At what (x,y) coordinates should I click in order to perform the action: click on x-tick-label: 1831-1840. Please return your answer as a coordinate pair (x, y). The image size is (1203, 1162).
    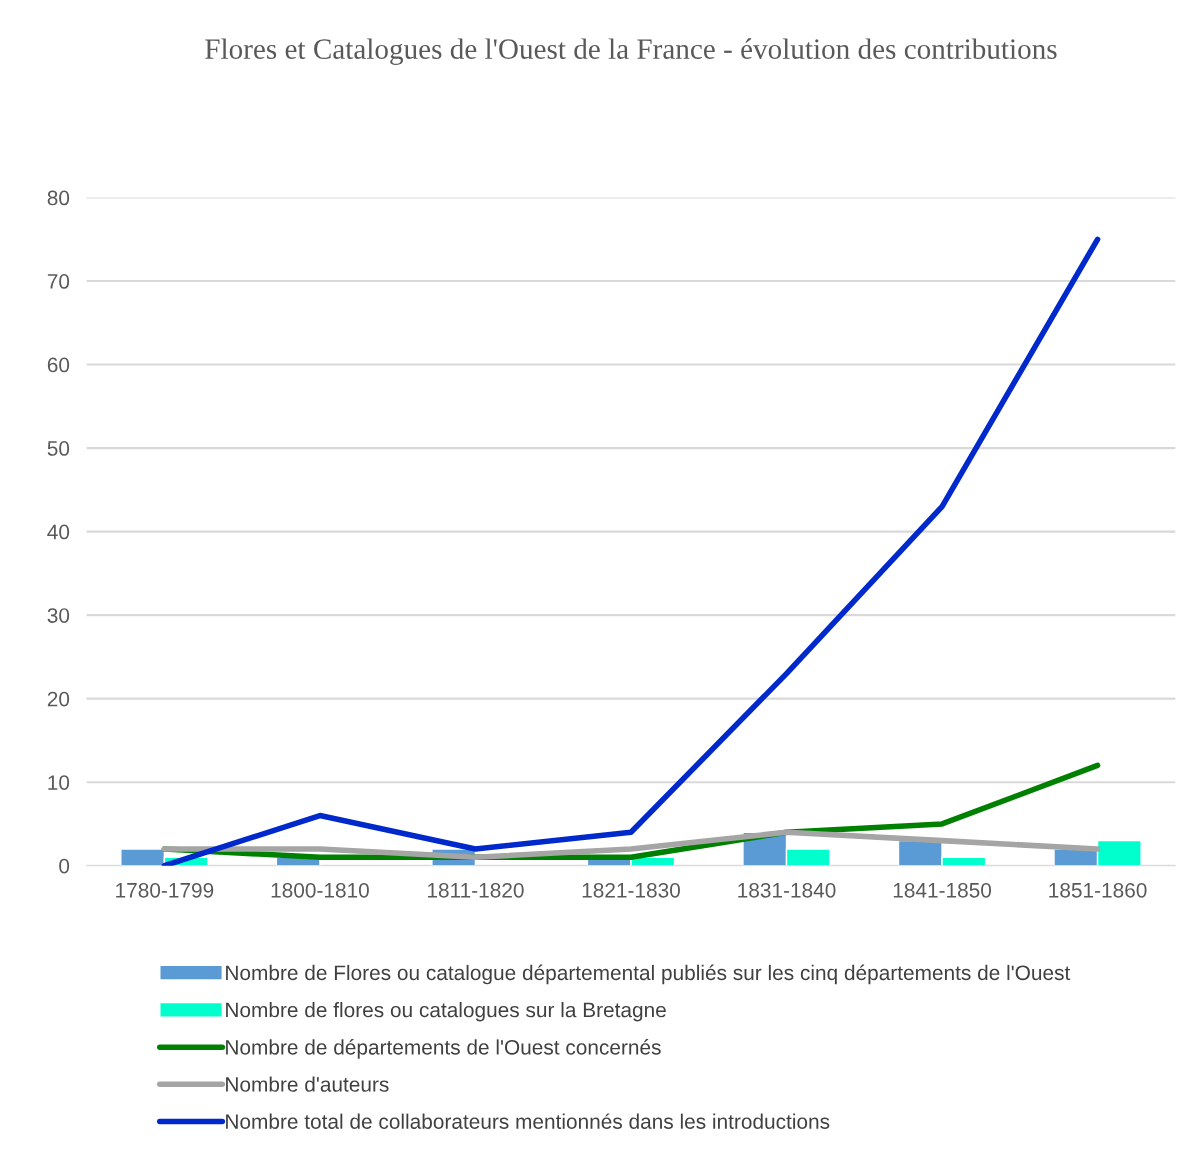
    Looking at the image, I should click on (787, 890).